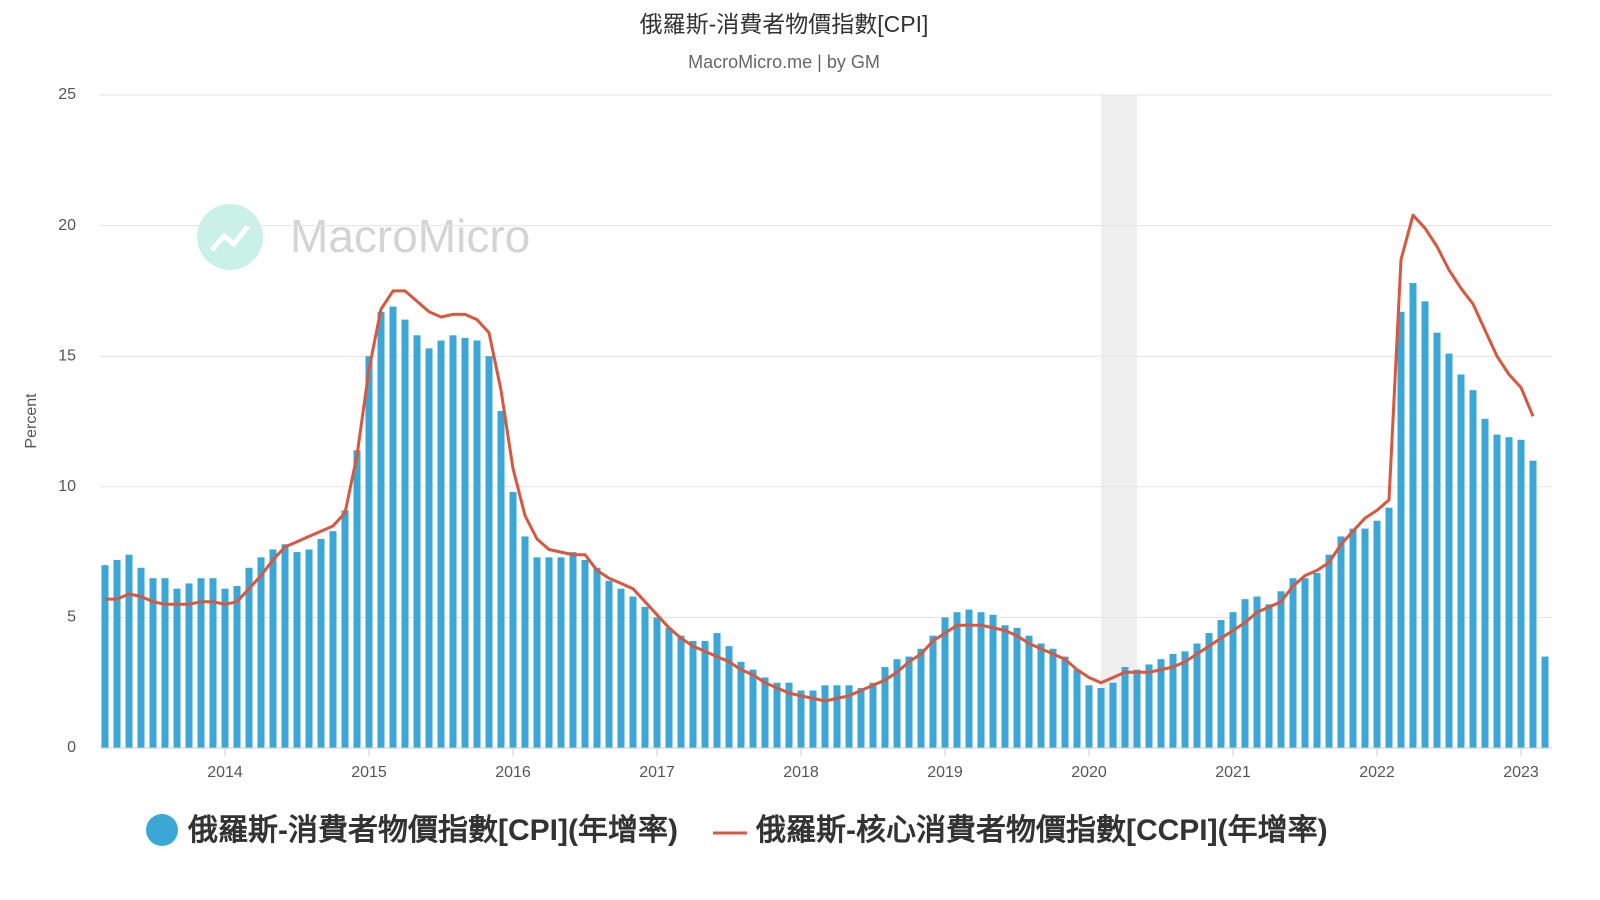 This screenshot has height=900, width=1600. What do you see at coordinates (1377, 772) in the screenshot?
I see `x-tick-label: 2022` at bounding box center [1377, 772].